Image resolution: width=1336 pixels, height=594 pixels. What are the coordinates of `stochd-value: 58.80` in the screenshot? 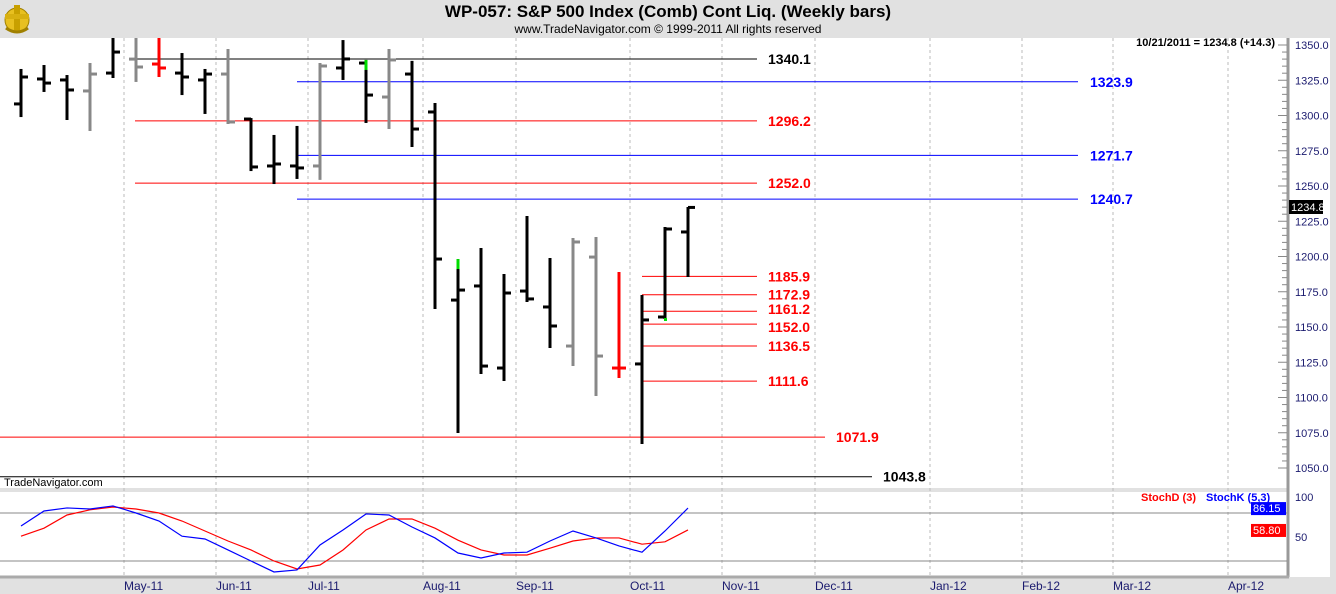 It's located at (1267, 531).